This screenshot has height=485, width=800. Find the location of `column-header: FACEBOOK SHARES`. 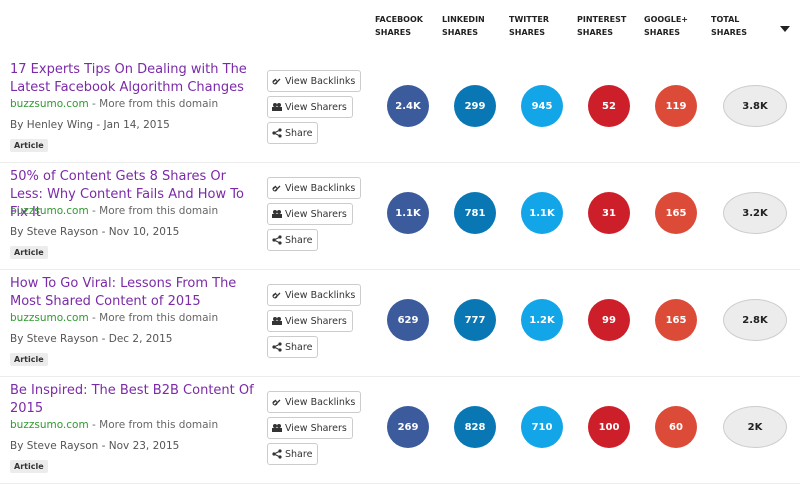

column-header: FACEBOOK SHARES is located at coordinates (399, 26).